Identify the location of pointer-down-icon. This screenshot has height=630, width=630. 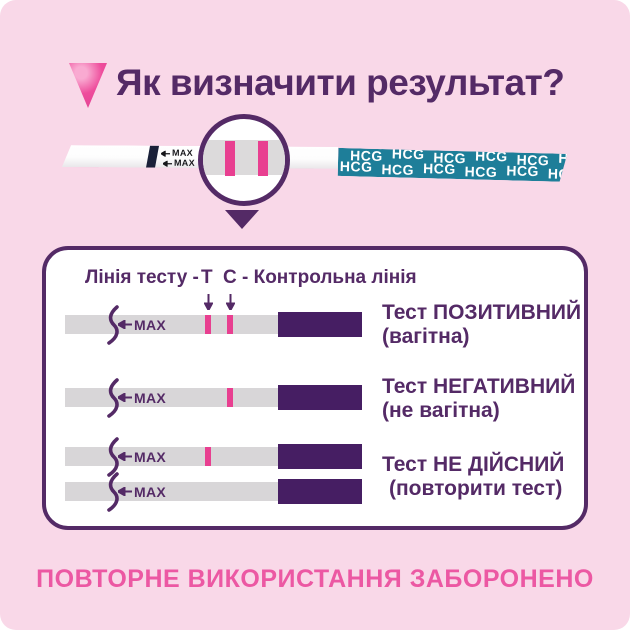
(242, 219).